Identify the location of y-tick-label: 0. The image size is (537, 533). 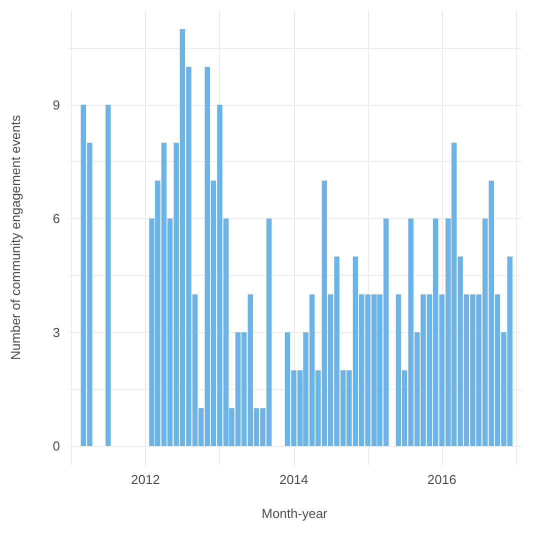
(56, 446).